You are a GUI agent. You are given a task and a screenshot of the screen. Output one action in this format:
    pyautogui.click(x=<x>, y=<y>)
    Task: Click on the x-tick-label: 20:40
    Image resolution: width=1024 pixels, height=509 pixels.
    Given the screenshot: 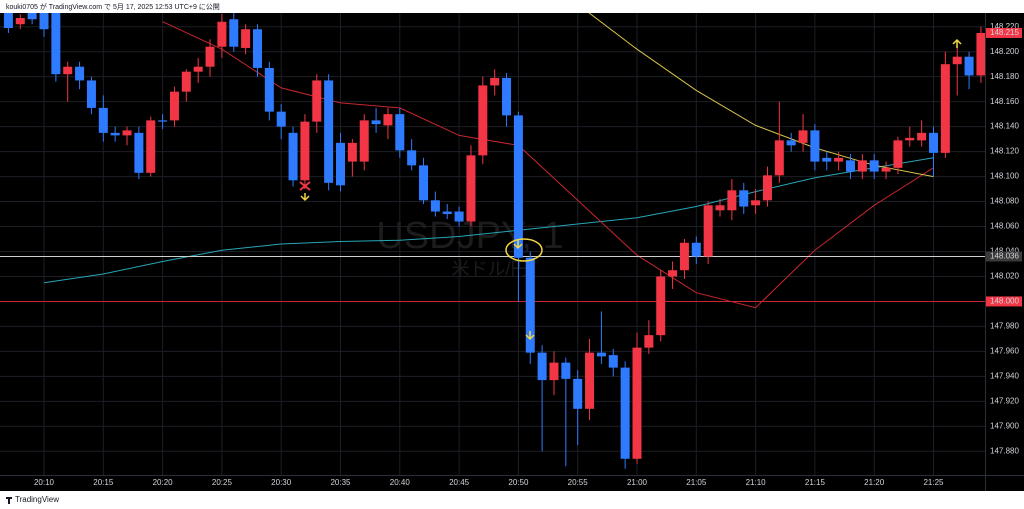 What is the action you would take?
    pyautogui.click(x=400, y=482)
    